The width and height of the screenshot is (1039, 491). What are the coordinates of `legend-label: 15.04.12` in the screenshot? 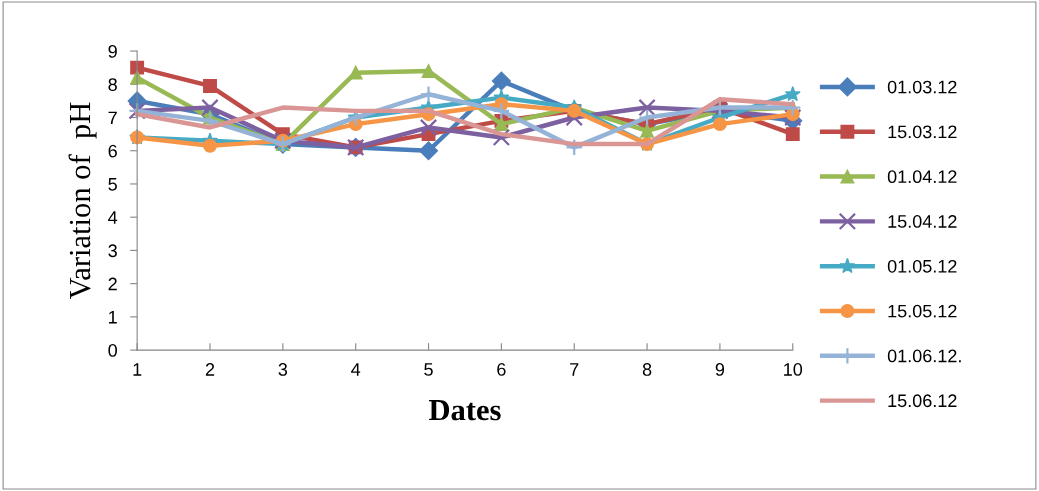 It's located at (922, 221).